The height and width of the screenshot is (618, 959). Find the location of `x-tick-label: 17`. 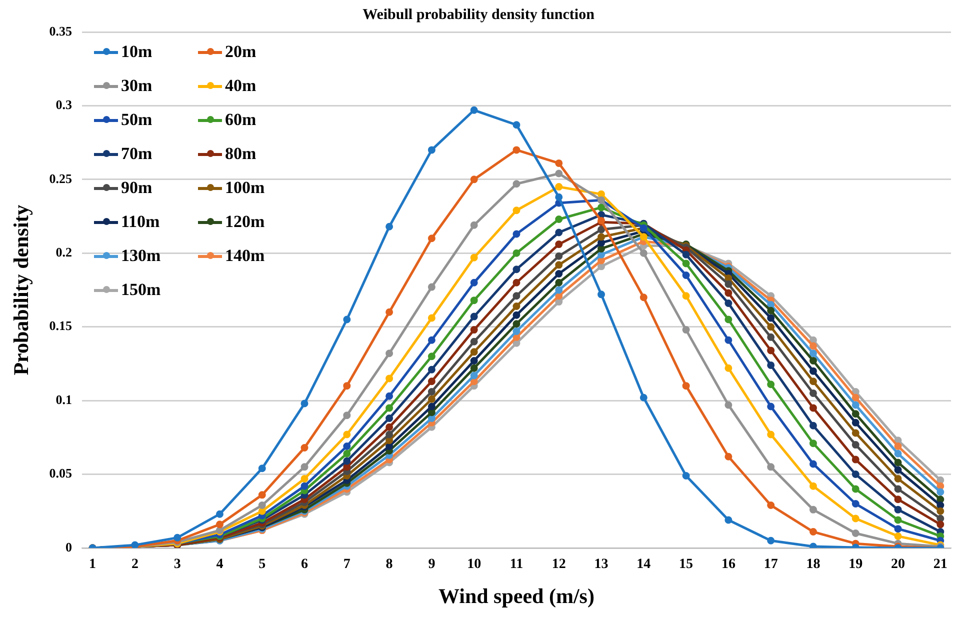

x-tick-label: 17 is located at coordinates (771, 564).